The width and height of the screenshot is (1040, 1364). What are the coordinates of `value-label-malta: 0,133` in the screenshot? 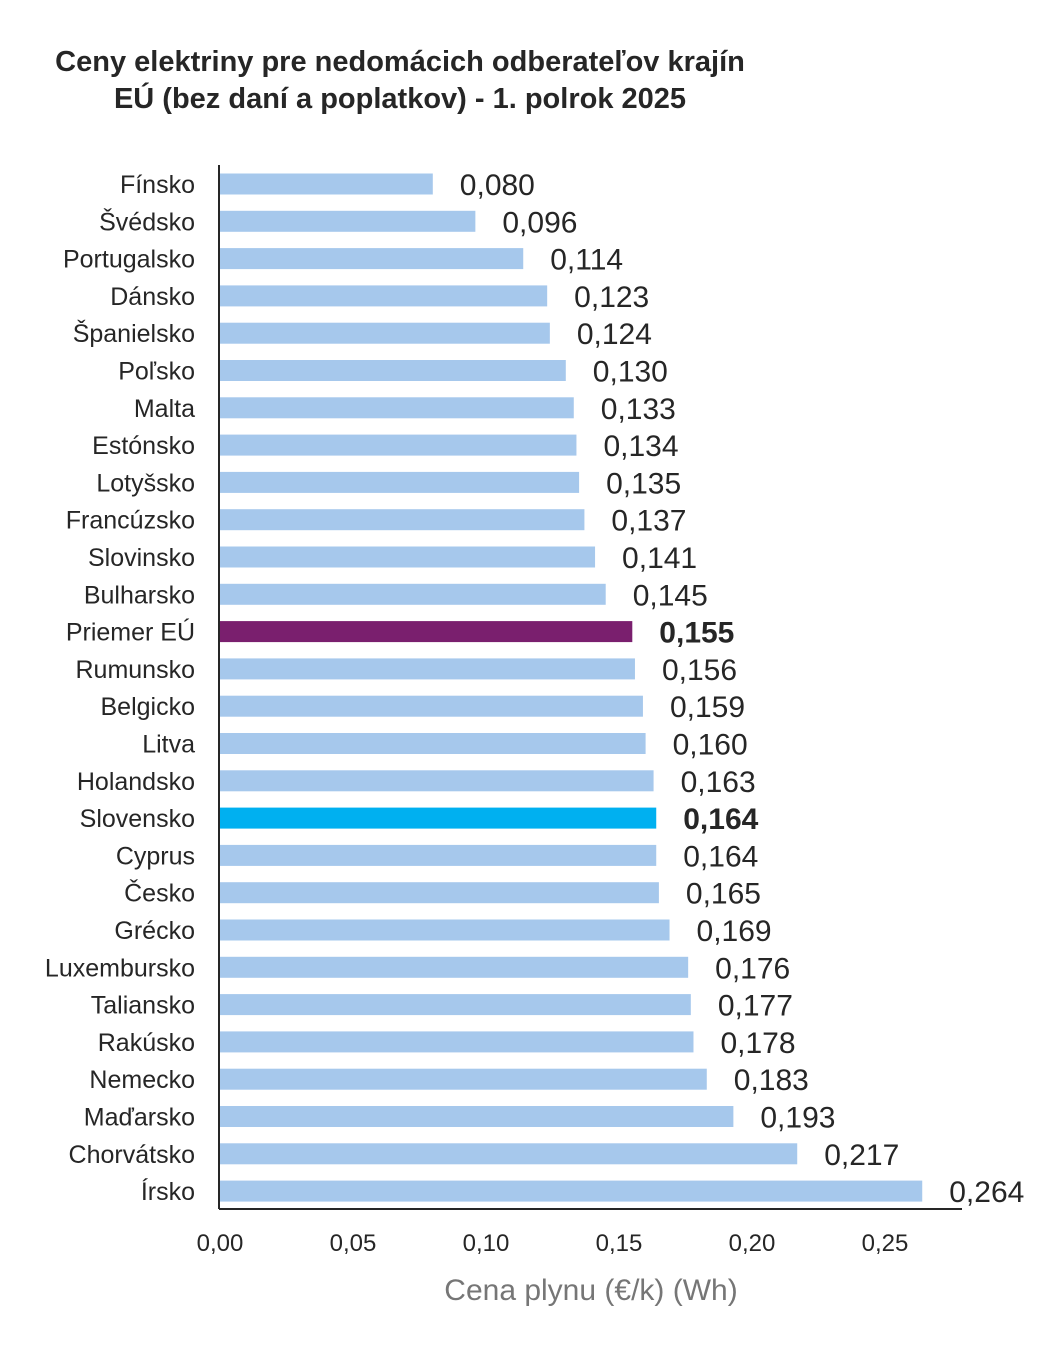 It's located at (638, 409).